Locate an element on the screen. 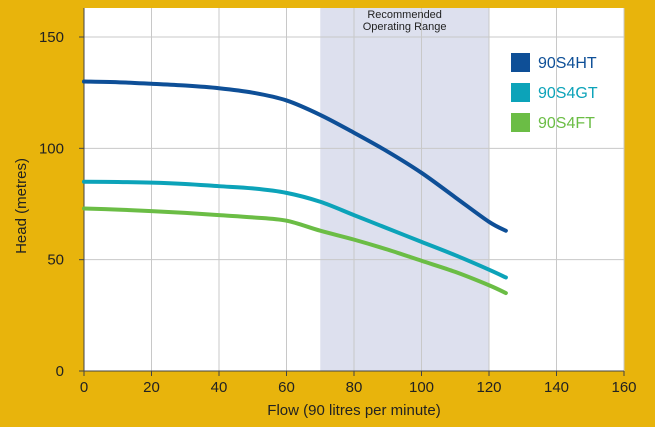  x-tick-label: 140 is located at coordinates (556, 387).